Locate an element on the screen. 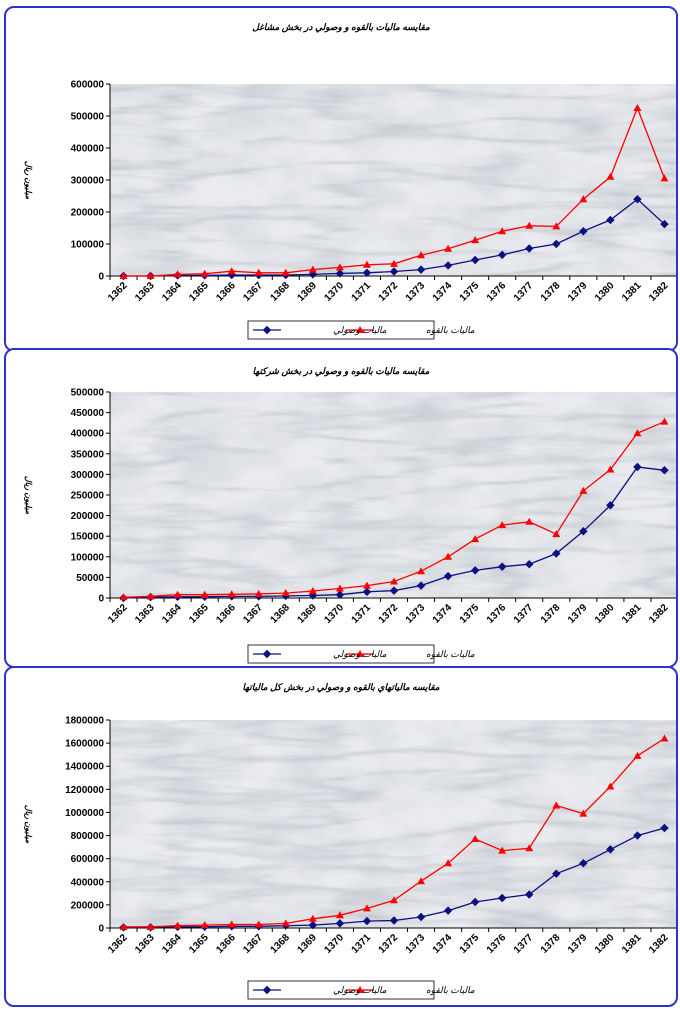  y-tick-label: 0 is located at coordinates (101, 929).